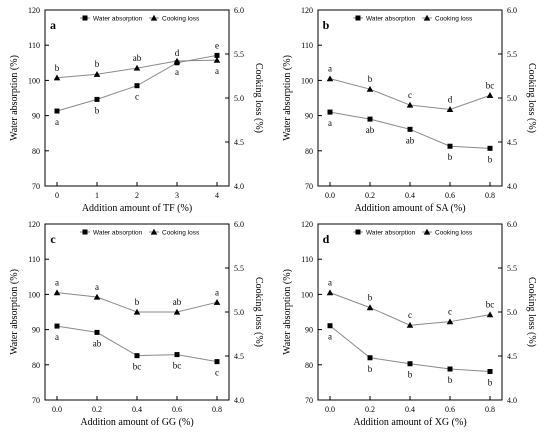 The width and height of the screenshot is (550, 434). Describe the element at coordinates (450, 99) in the screenshot. I see `significance-label-cooking: d` at that location.